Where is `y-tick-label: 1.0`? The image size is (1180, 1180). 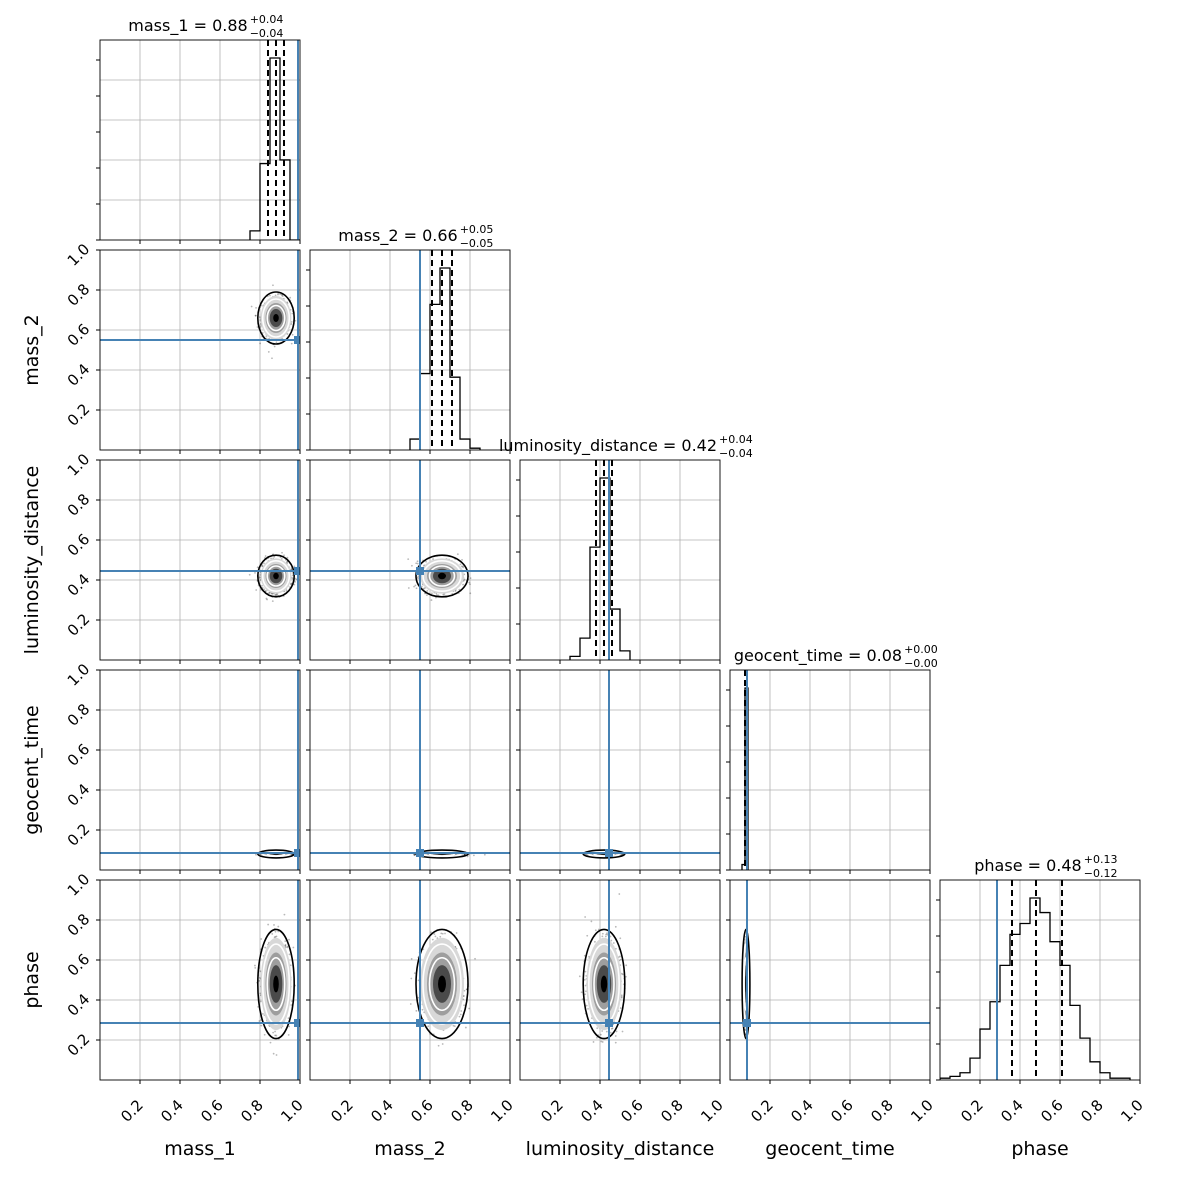
y-tick-label: 1.0 is located at coordinates (79, 675).